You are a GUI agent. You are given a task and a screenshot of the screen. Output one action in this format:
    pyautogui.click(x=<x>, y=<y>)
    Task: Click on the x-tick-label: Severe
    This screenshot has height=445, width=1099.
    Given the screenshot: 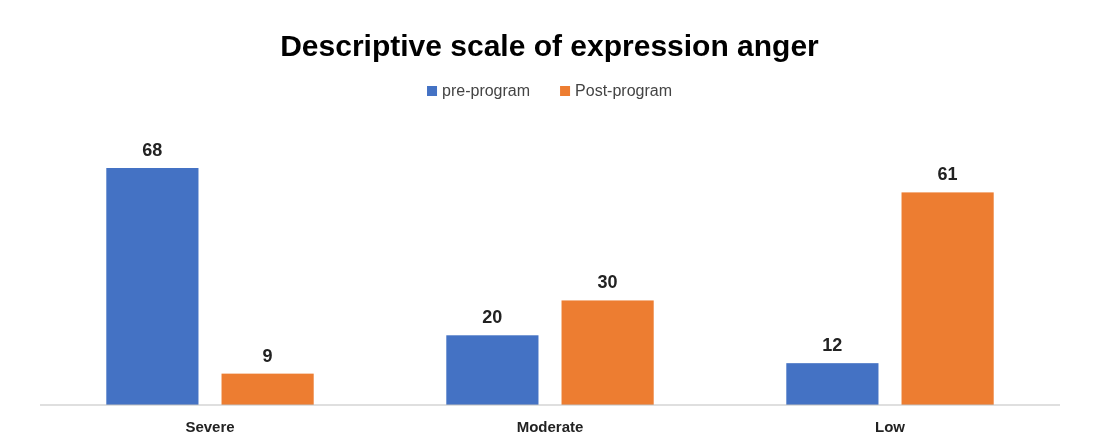 What is the action you would take?
    pyautogui.click(x=210, y=426)
    